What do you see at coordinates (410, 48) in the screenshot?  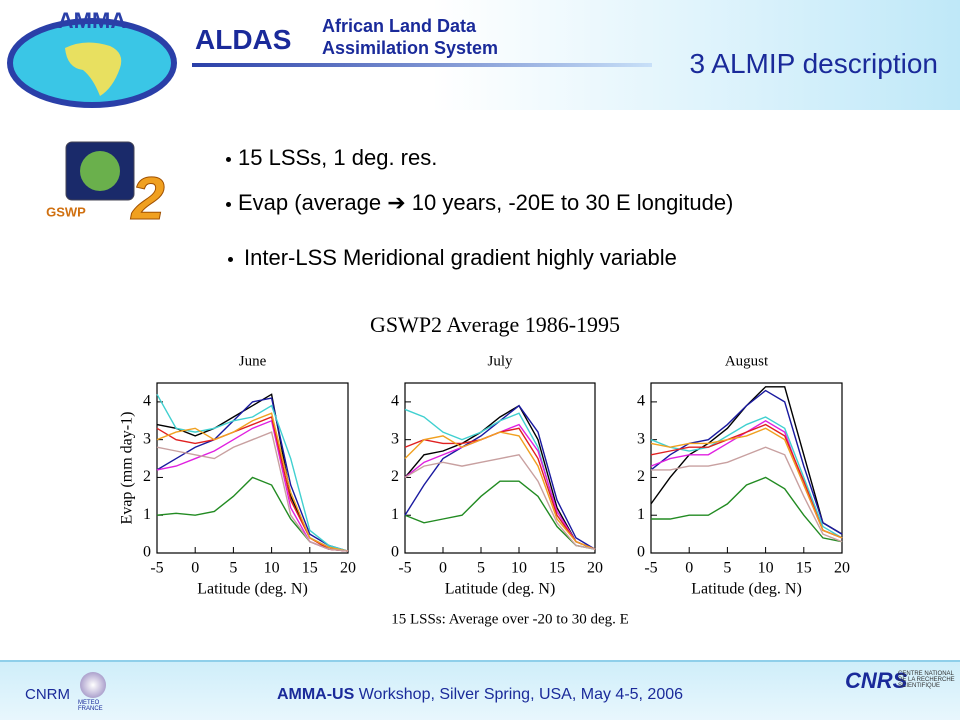 I see `brand-sub-line: Assimilation System` at bounding box center [410, 48].